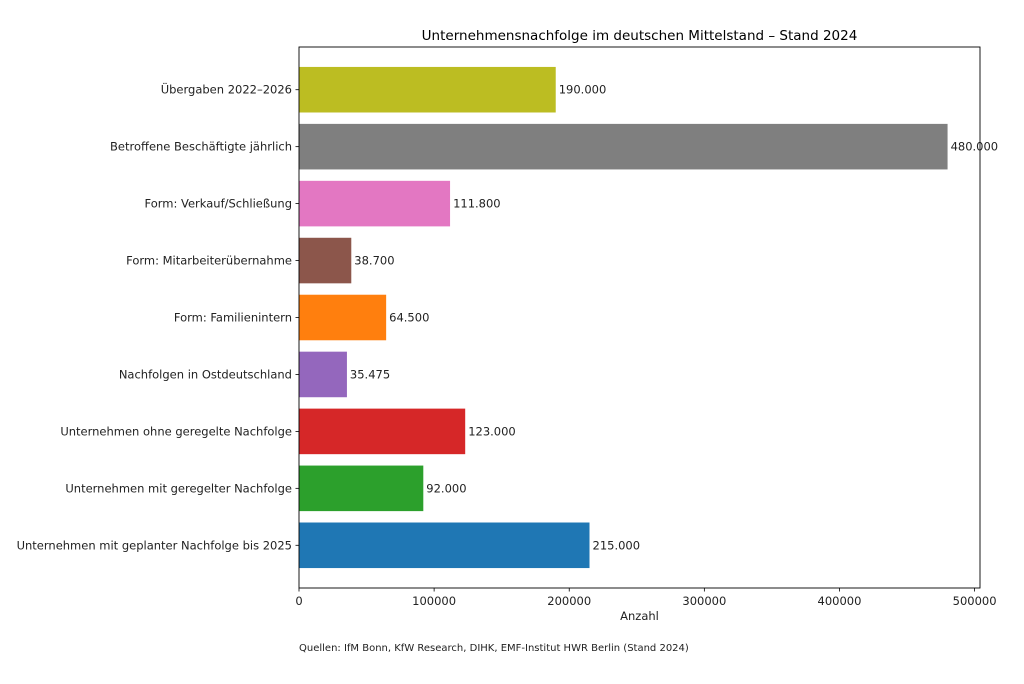 This screenshot has width=1024, height=684. What do you see at coordinates (434, 601) in the screenshot?
I see `x-tick-label: 100000` at bounding box center [434, 601].